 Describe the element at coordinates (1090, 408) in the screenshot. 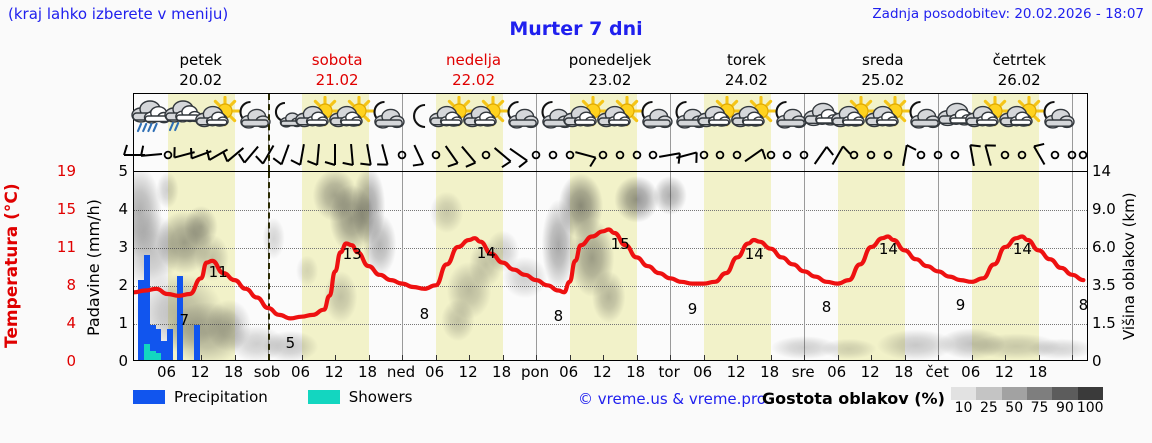

I see `cloud-density-tick: 100` at that location.